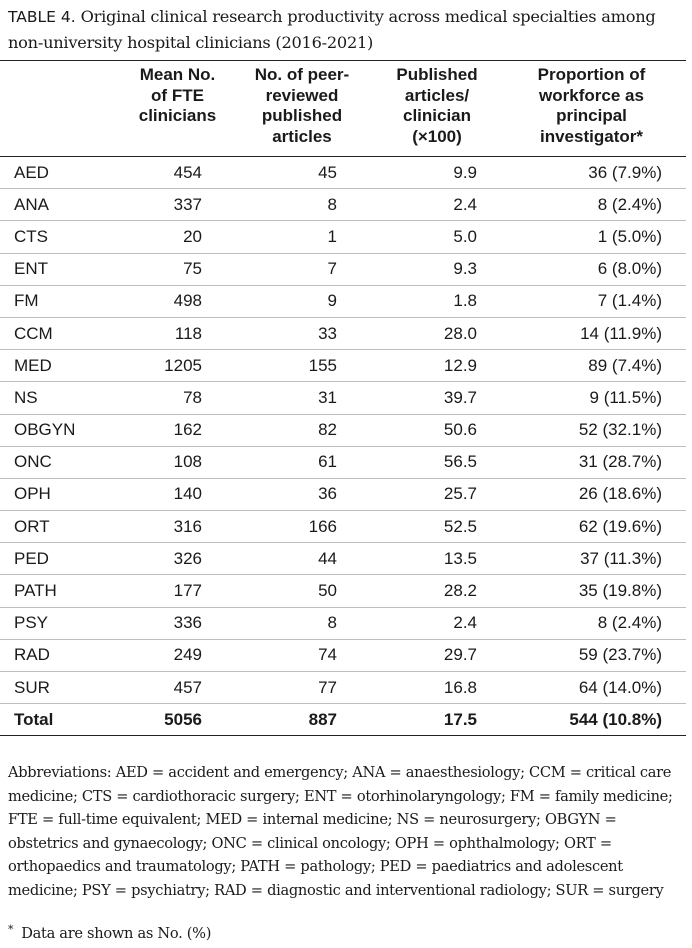 This screenshot has width=692, height=948. What do you see at coordinates (64, 109) in the screenshot?
I see `header-specialty` at bounding box center [64, 109].